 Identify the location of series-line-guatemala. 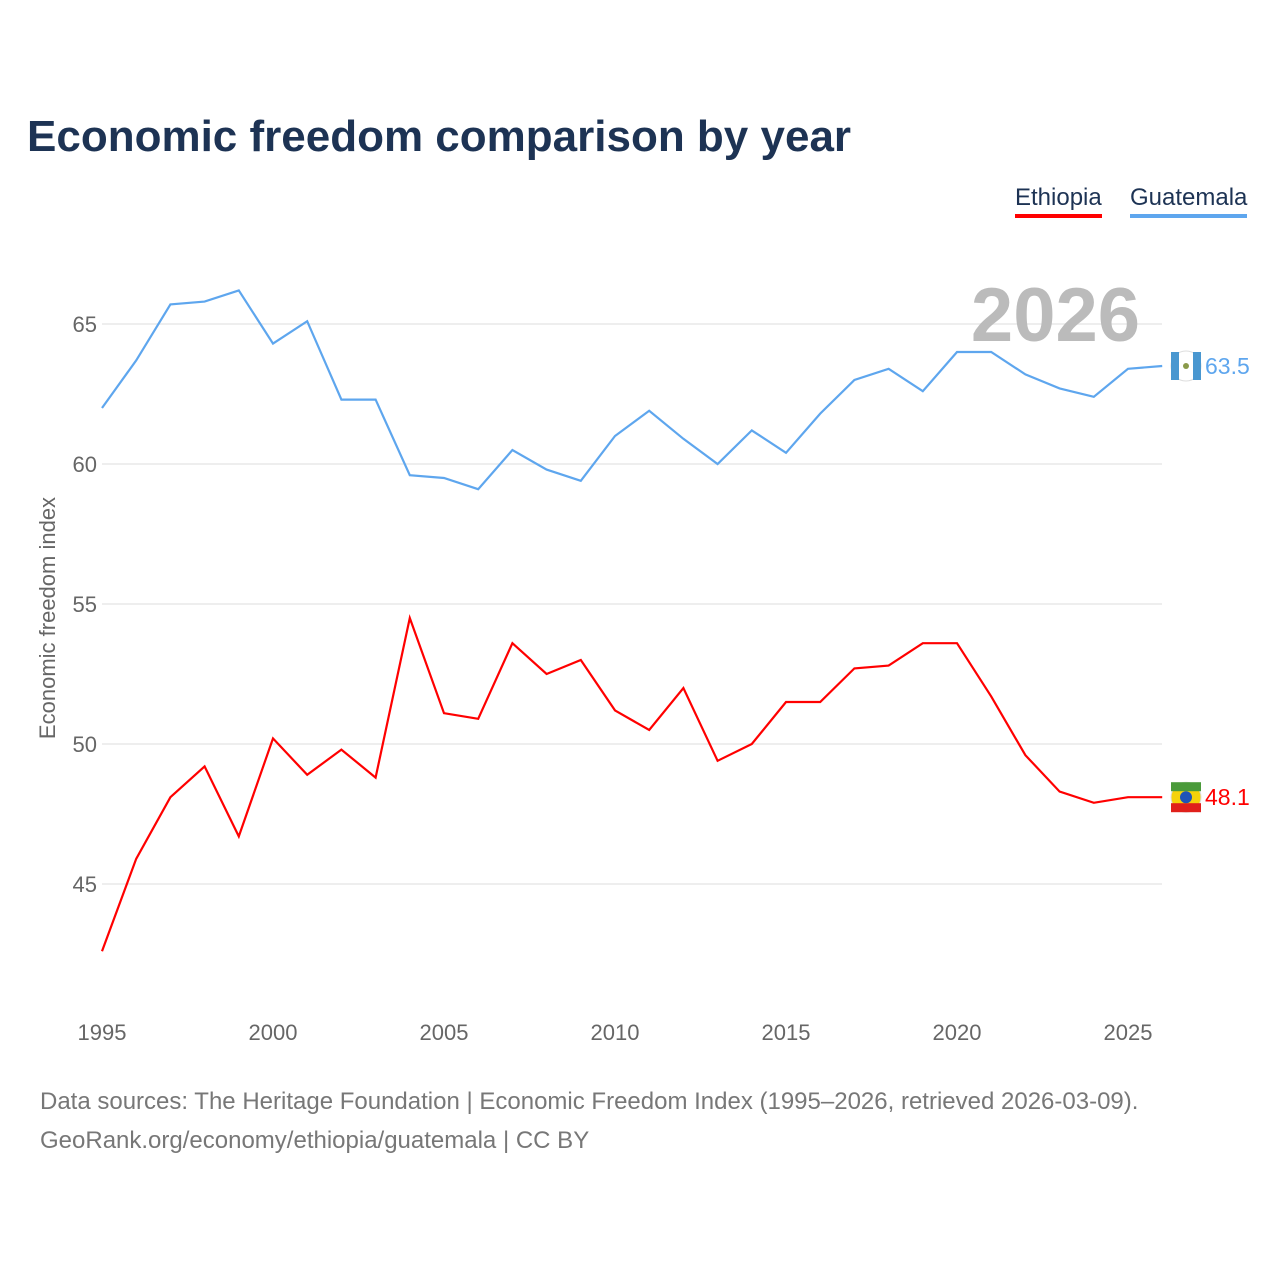
(632, 390).